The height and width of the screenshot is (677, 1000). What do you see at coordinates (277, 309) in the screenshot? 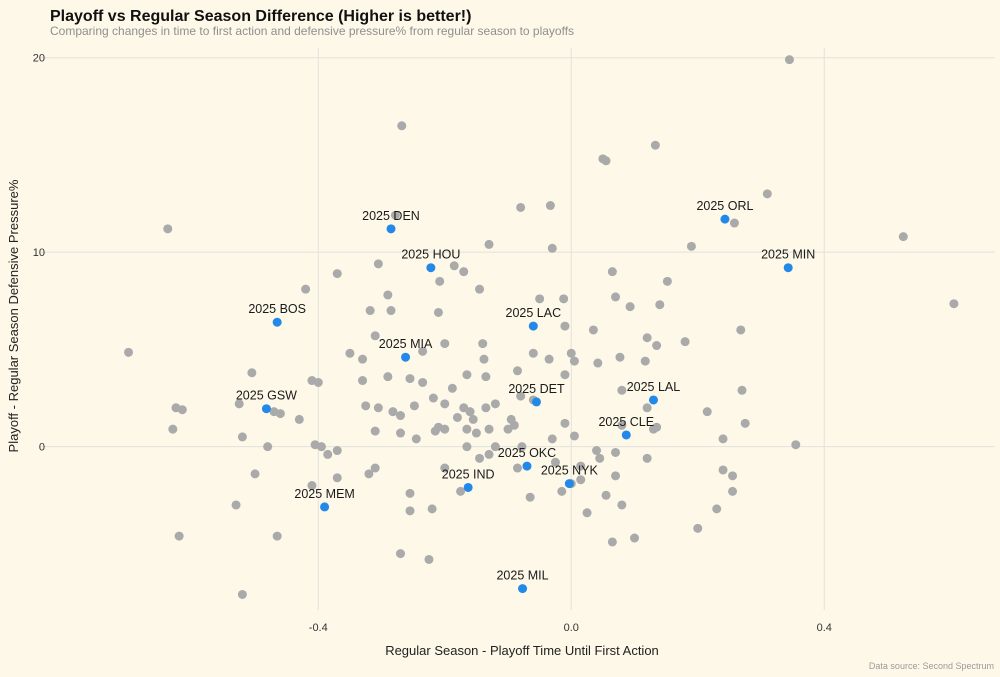
I see `team-label: 2025 BOS` at bounding box center [277, 309].